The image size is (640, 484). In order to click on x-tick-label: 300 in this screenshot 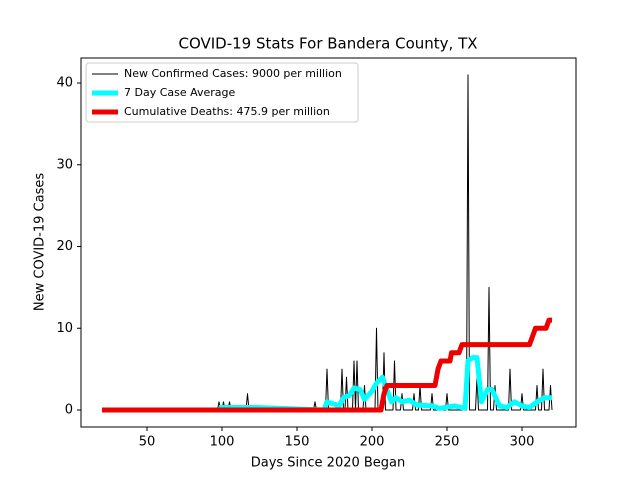, I will do `click(522, 442)`.